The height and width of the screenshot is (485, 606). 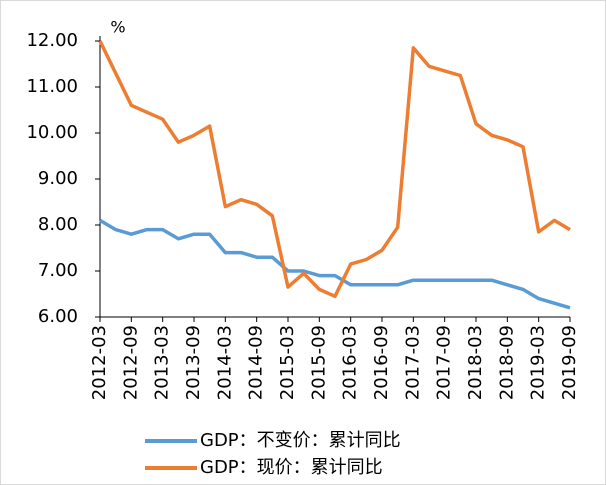 I want to click on x-tick-label: 2012-09, so click(x=130, y=362).